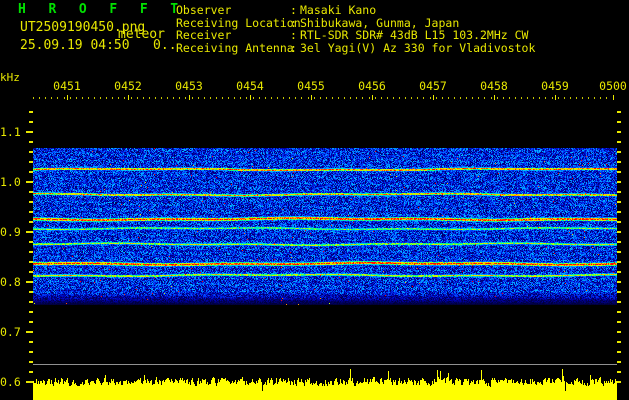  I want to click on hrofft-logo: H R O F F T, so click(102, 9).